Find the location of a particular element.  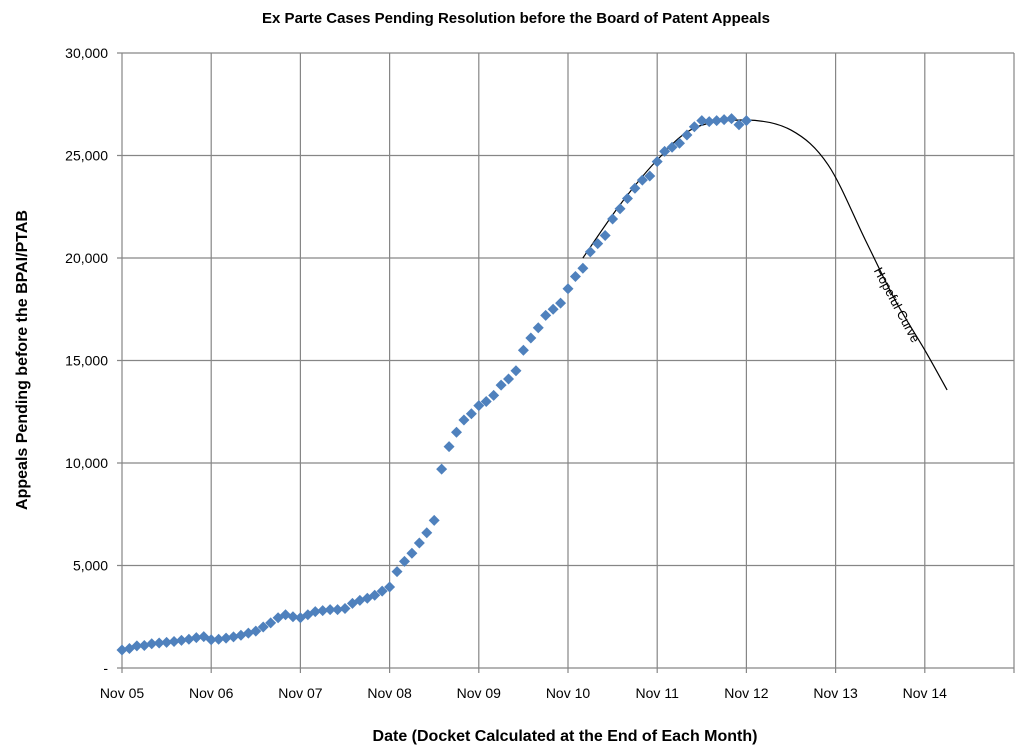

x-tick-label: Nov 07 is located at coordinates (300, 693).